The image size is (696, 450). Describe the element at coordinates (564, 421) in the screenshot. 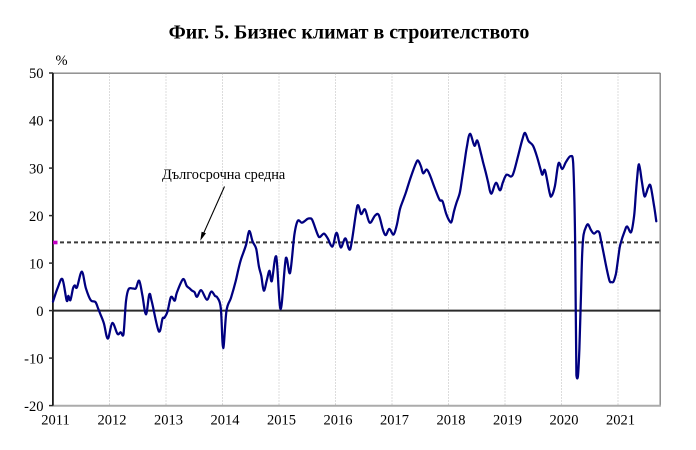

I see `svg-text: 2020` at that location.